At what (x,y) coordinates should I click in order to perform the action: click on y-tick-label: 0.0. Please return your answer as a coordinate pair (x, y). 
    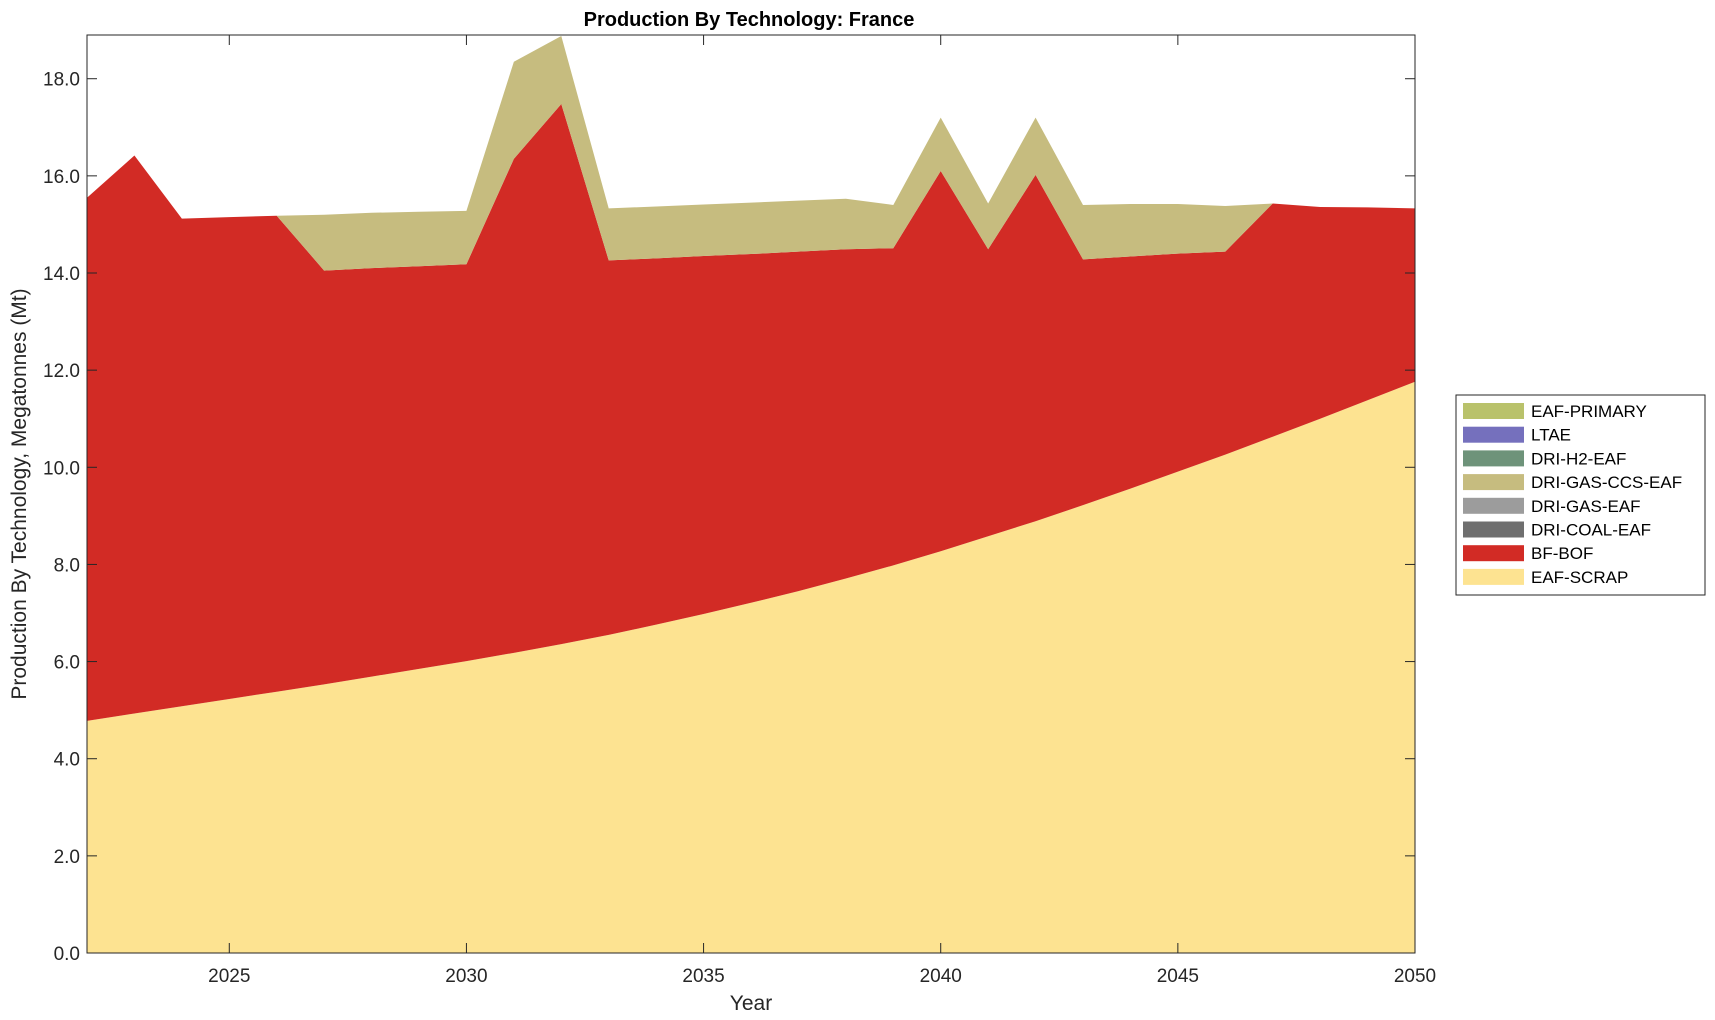
    Looking at the image, I should click on (67, 954).